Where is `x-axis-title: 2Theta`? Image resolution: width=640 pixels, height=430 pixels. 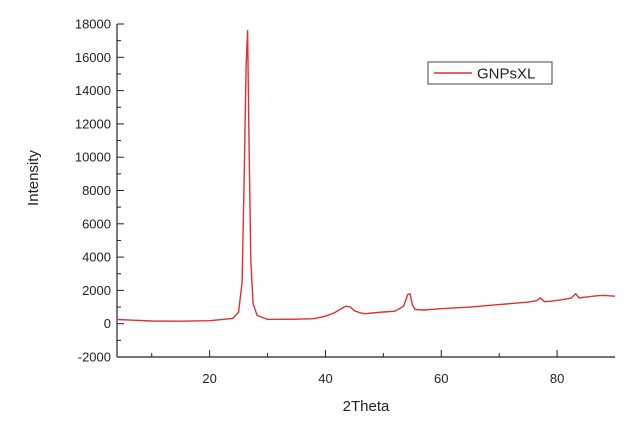
x-axis-title: 2Theta is located at coordinates (366, 406).